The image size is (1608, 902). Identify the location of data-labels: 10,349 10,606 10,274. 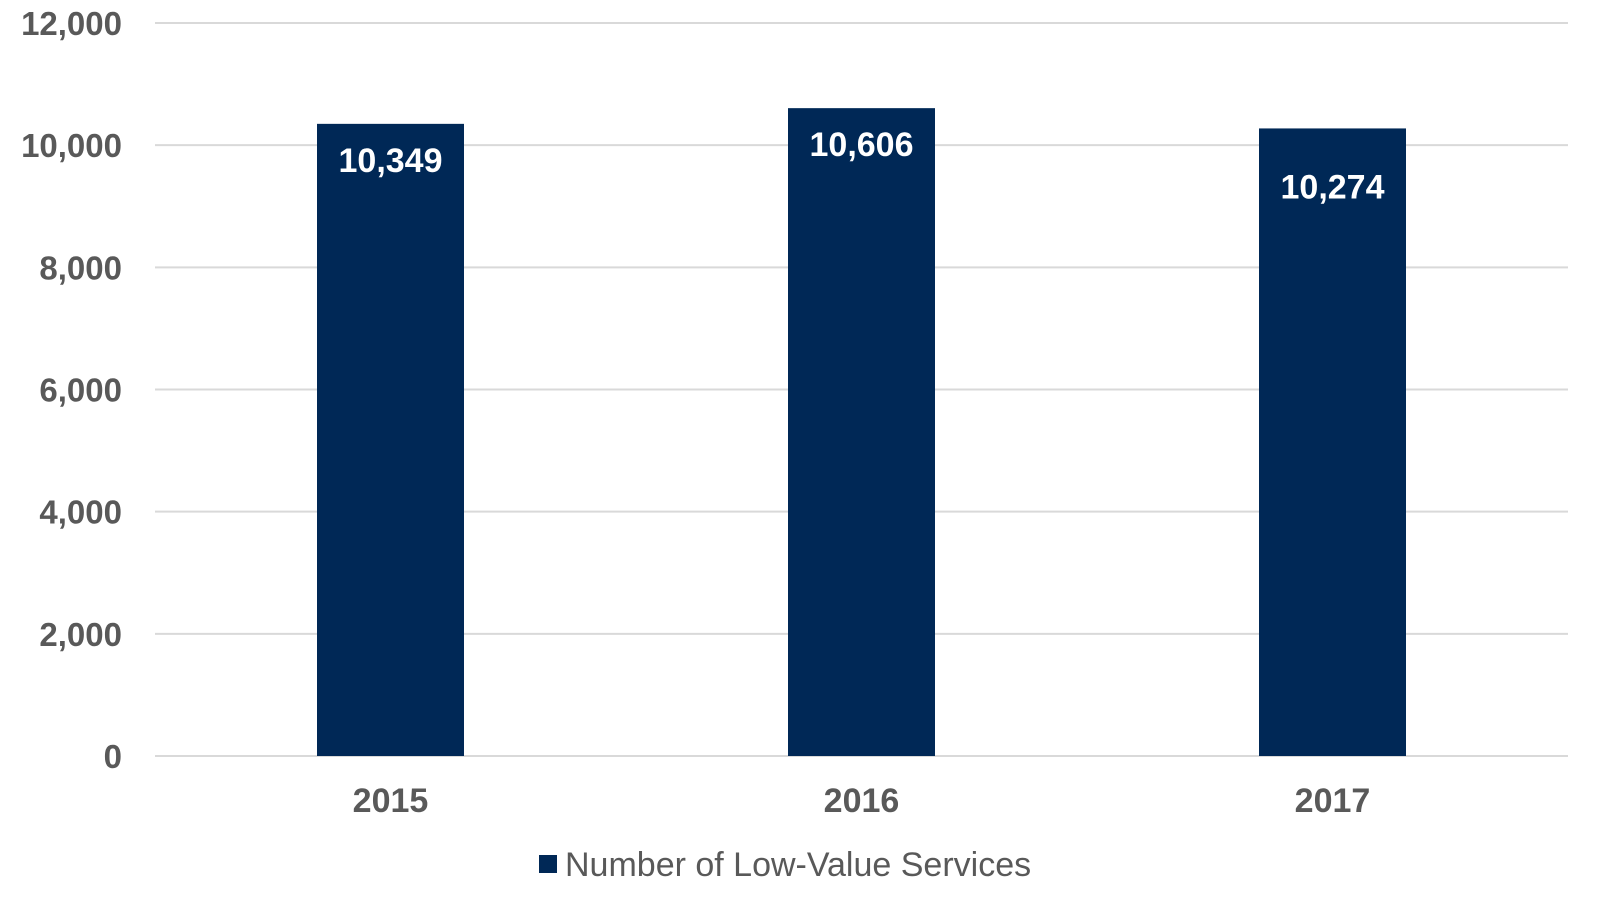
(862, 166).